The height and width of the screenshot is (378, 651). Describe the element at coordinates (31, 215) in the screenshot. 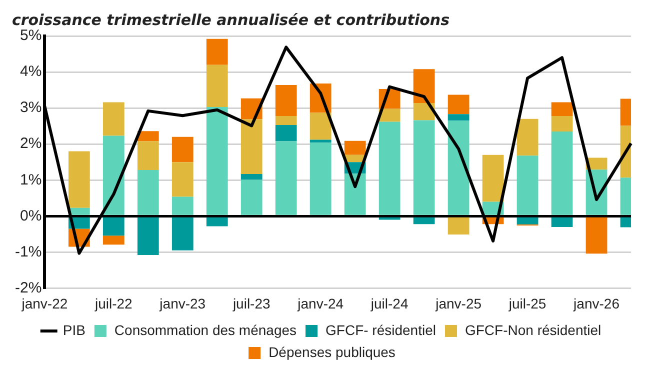

I see `y-tick-label: 0%` at that location.